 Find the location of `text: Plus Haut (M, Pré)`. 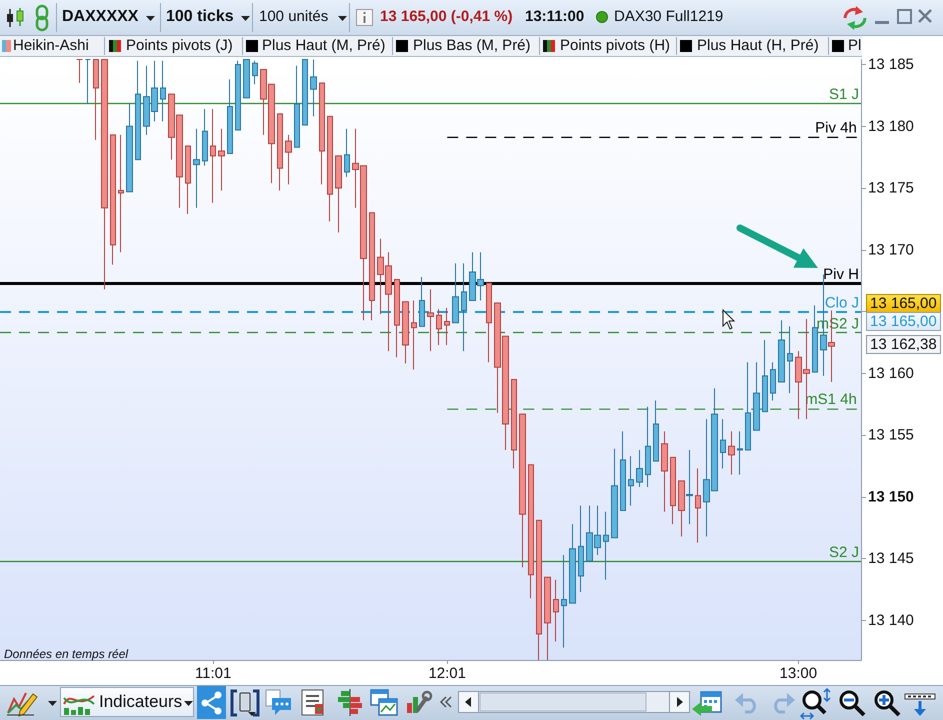

text: Plus Haut (M, Pré) is located at coordinates (324, 46).